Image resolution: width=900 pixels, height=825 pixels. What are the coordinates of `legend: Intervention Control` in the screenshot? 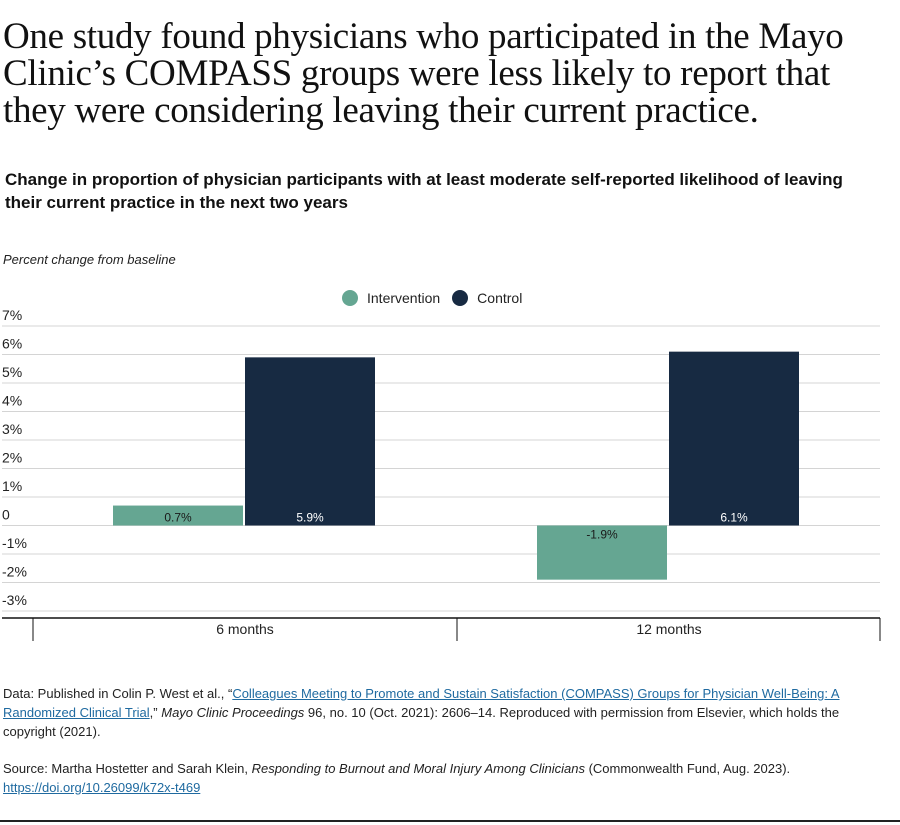 It's located at (438, 298).